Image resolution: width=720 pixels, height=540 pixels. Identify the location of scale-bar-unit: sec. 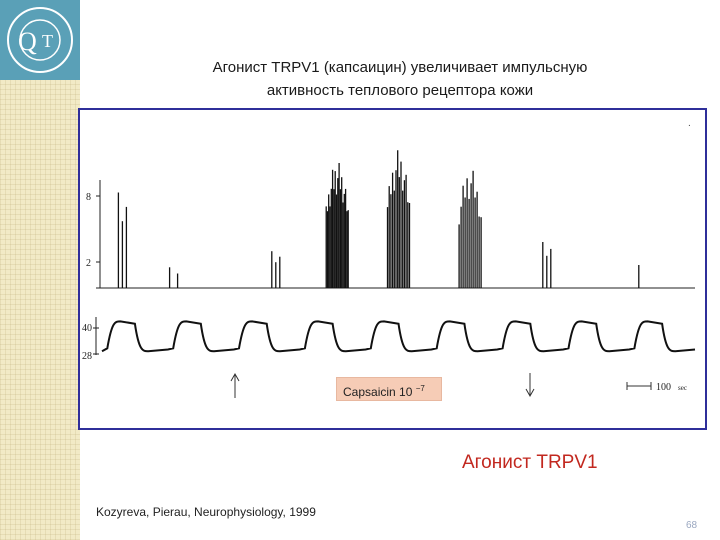
(682, 388).